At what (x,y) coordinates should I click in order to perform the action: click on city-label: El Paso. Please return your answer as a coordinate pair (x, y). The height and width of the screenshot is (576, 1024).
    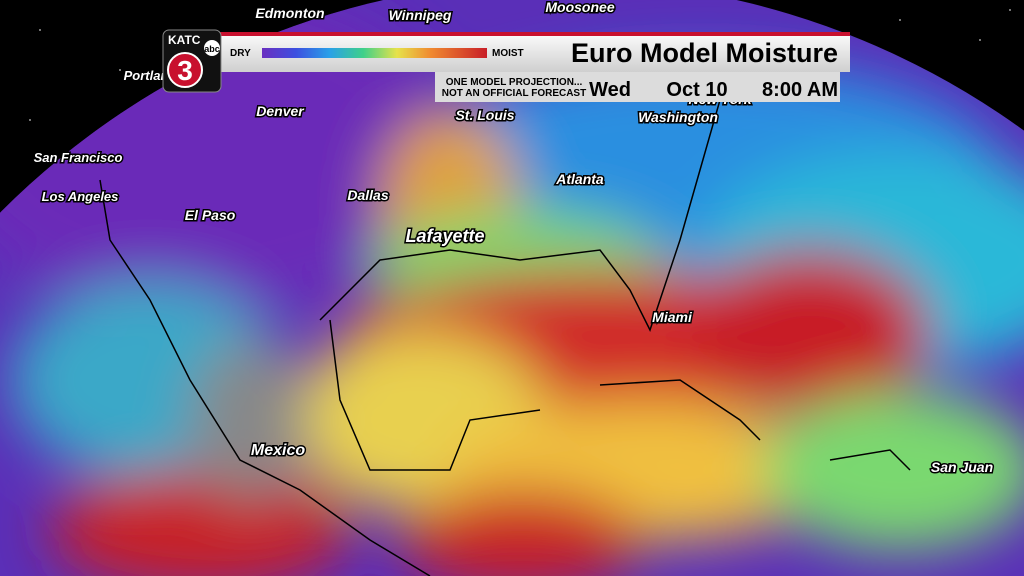
    Looking at the image, I should click on (210, 215).